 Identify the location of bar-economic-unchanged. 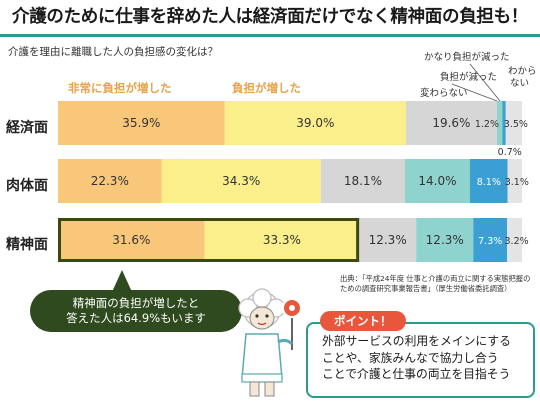
(451, 123).